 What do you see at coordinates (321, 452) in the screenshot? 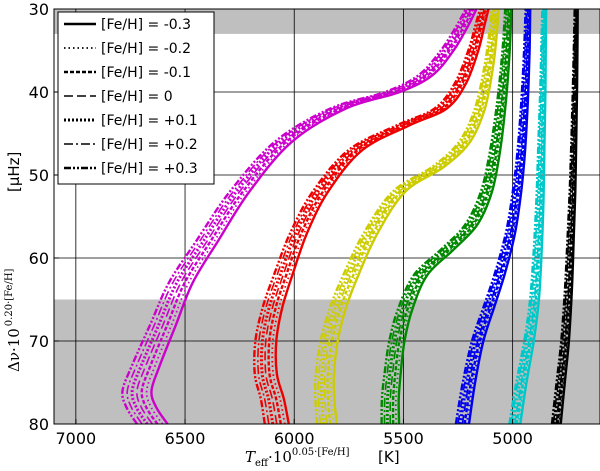
I see `x-axis-label-exp: 0.05·[Fe/H]` at bounding box center [321, 452].